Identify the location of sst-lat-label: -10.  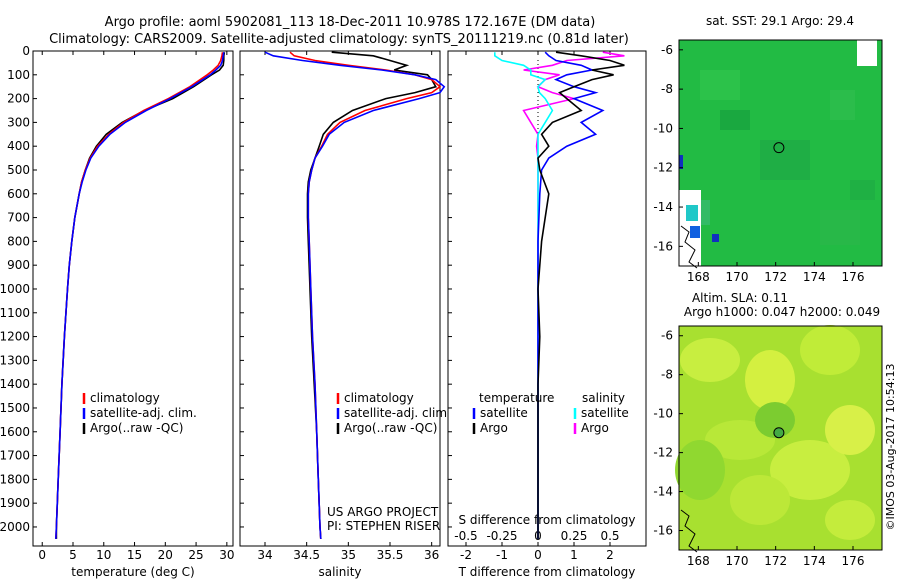
(663, 128).